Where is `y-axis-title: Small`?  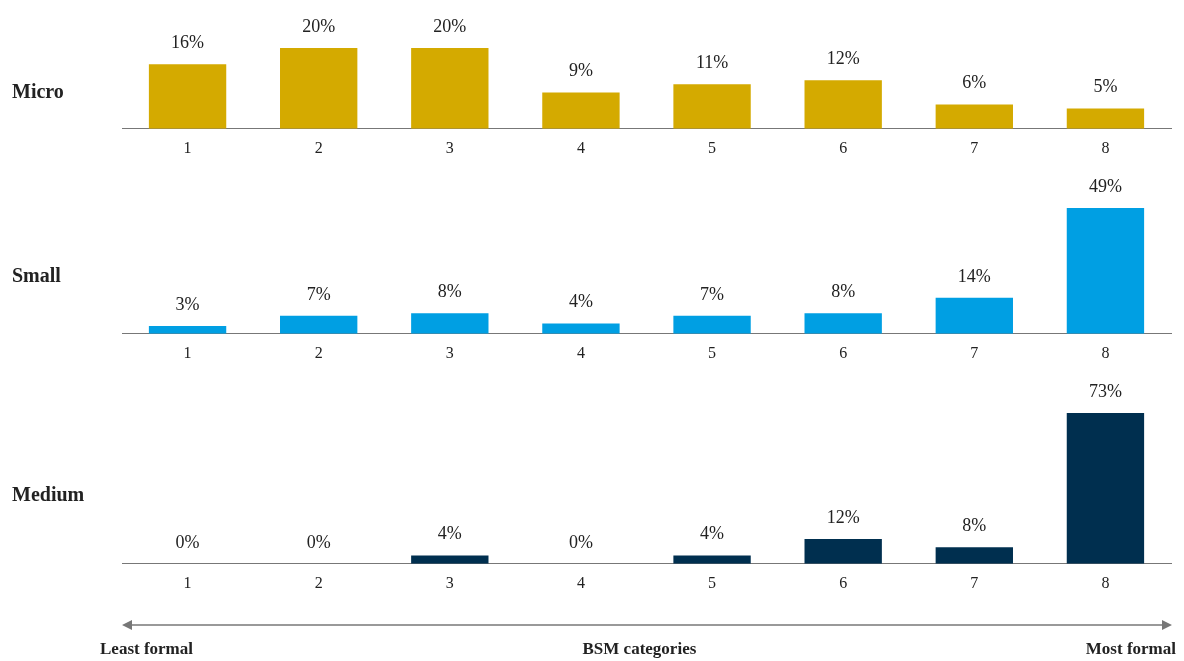
y-axis-title: Small is located at coordinates (37, 275).